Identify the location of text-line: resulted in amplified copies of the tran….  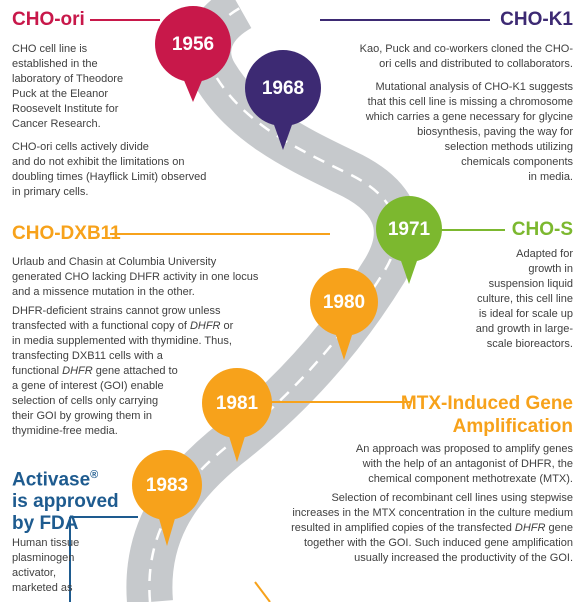
(413, 528).